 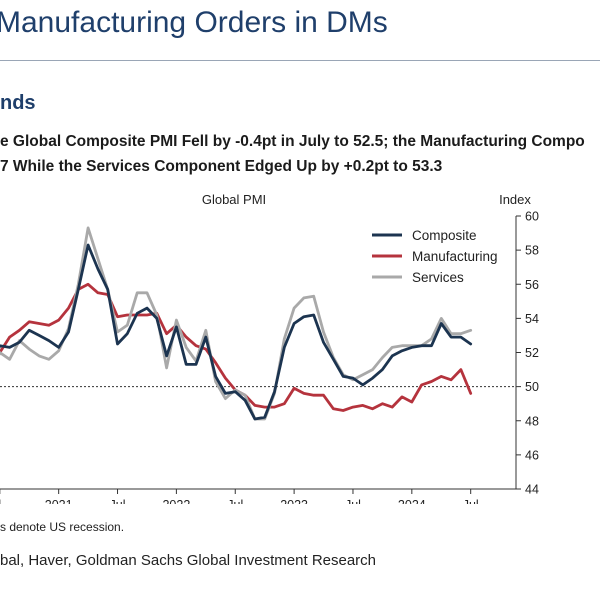 What do you see at coordinates (532, 353) in the screenshot?
I see `y-tick-label: 52` at bounding box center [532, 353].